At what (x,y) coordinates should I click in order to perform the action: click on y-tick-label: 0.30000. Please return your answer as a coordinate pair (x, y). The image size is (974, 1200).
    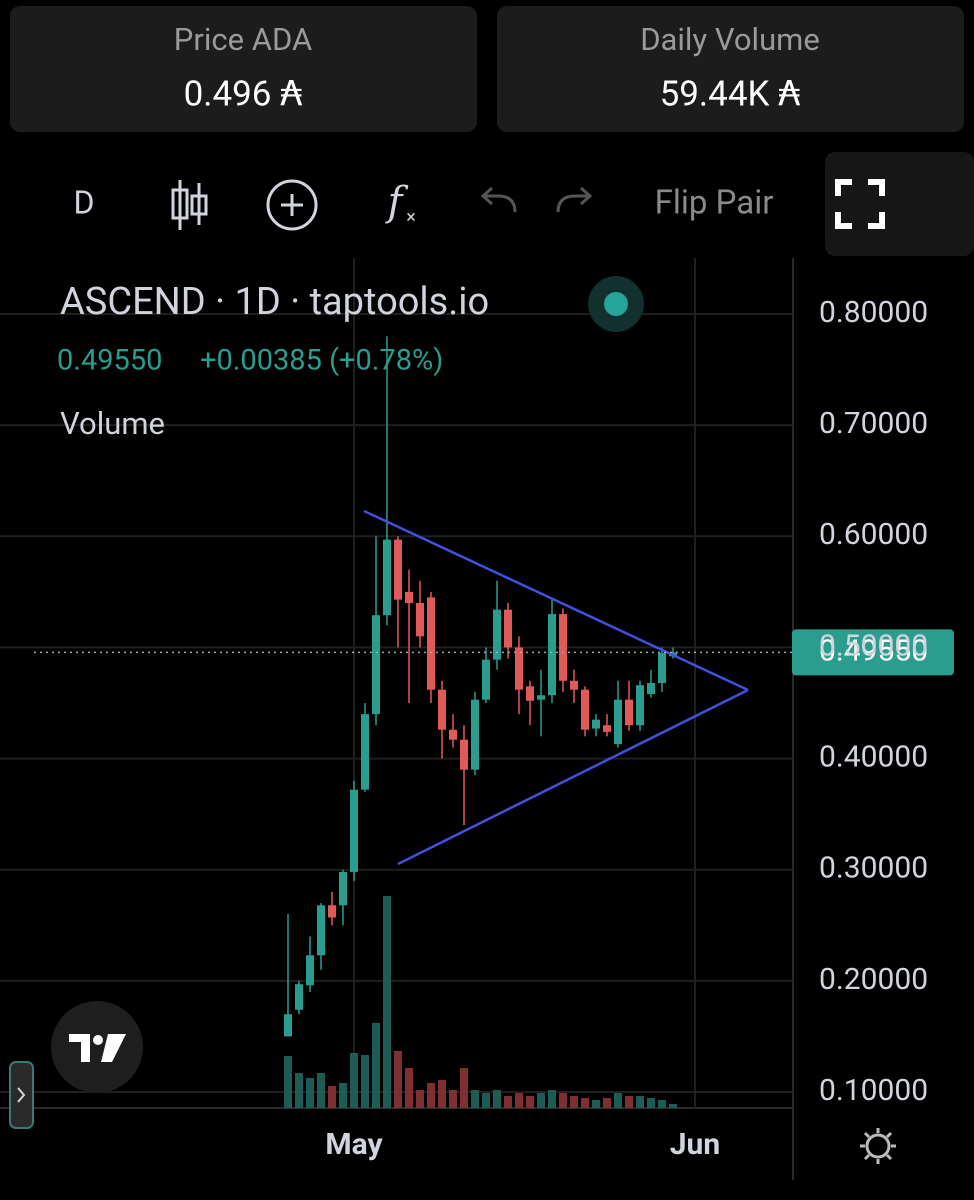
    Looking at the image, I should click on (873, 868).